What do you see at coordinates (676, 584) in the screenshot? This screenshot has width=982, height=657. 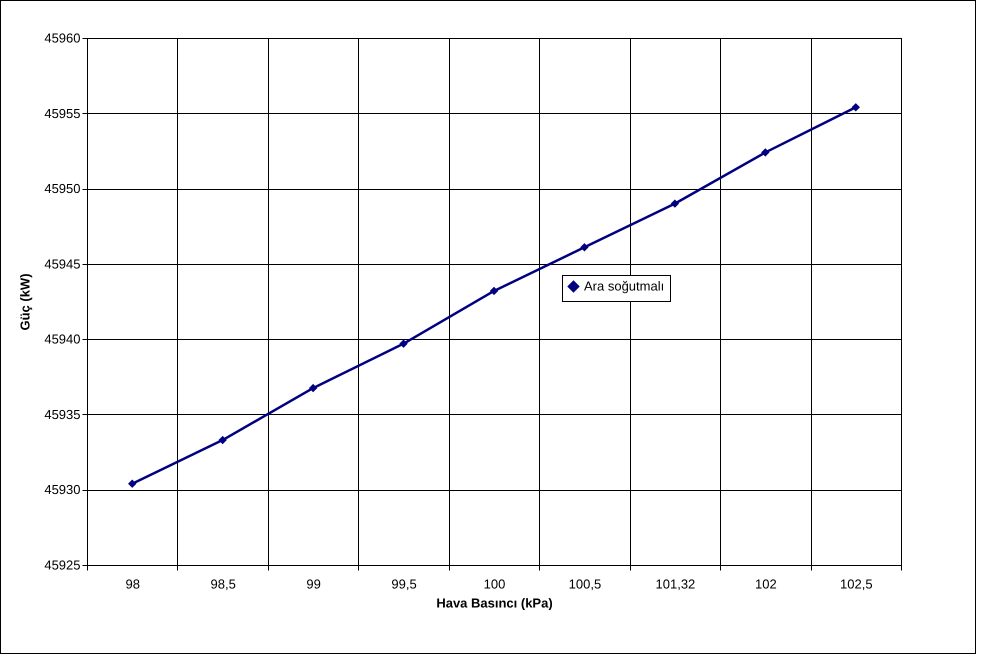 I see `x-tick-label: 101,32` at bounding box center [676, 584].